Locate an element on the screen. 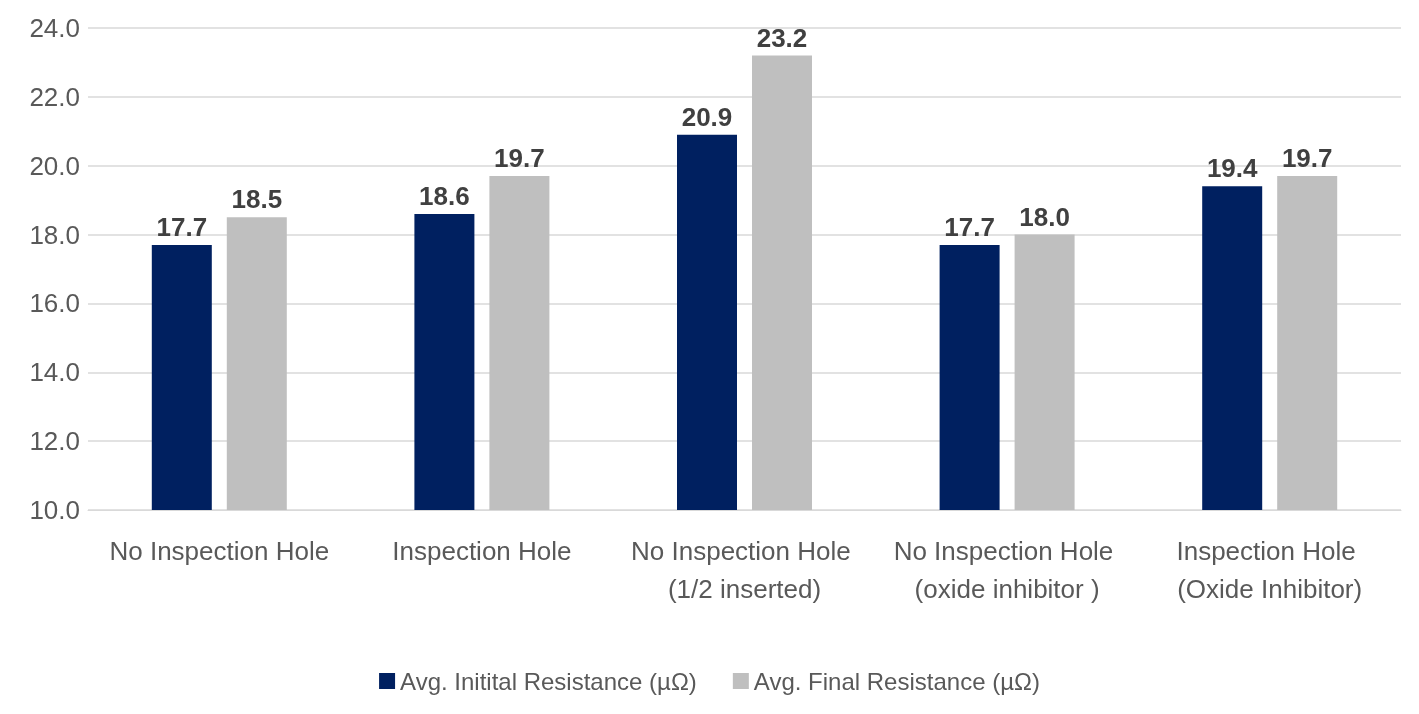 The image size is (1419, 714). y-tick-label: 12.0 is located at coordinates (54, 441).